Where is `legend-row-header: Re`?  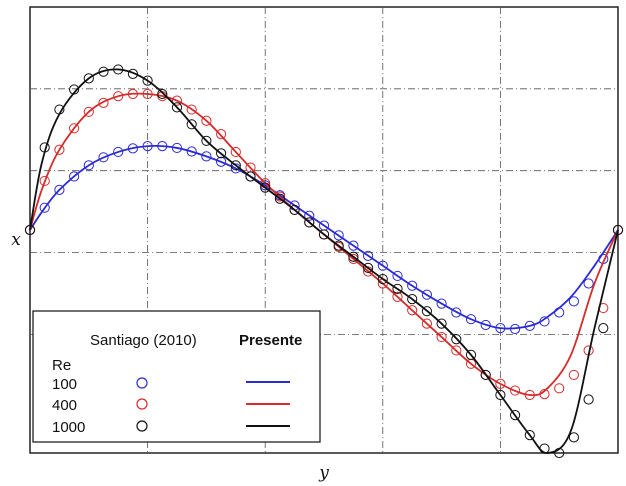
legend-row-header: Re is located at coordinates (61, 365).